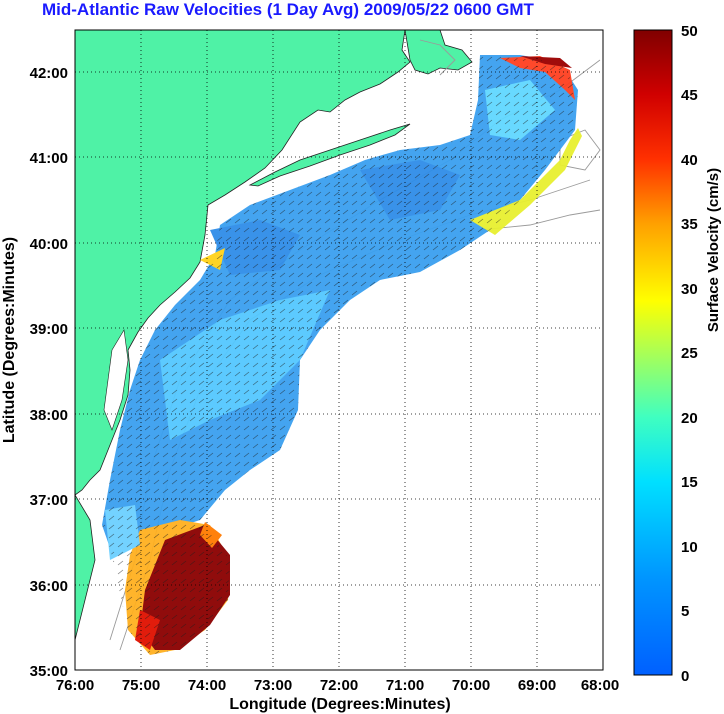 The height and width of the screenshot is (714, 724). Describe the element at coordinates (685, 611) in the screenshot. I see `colorbar-tick-label: 5` at that location.